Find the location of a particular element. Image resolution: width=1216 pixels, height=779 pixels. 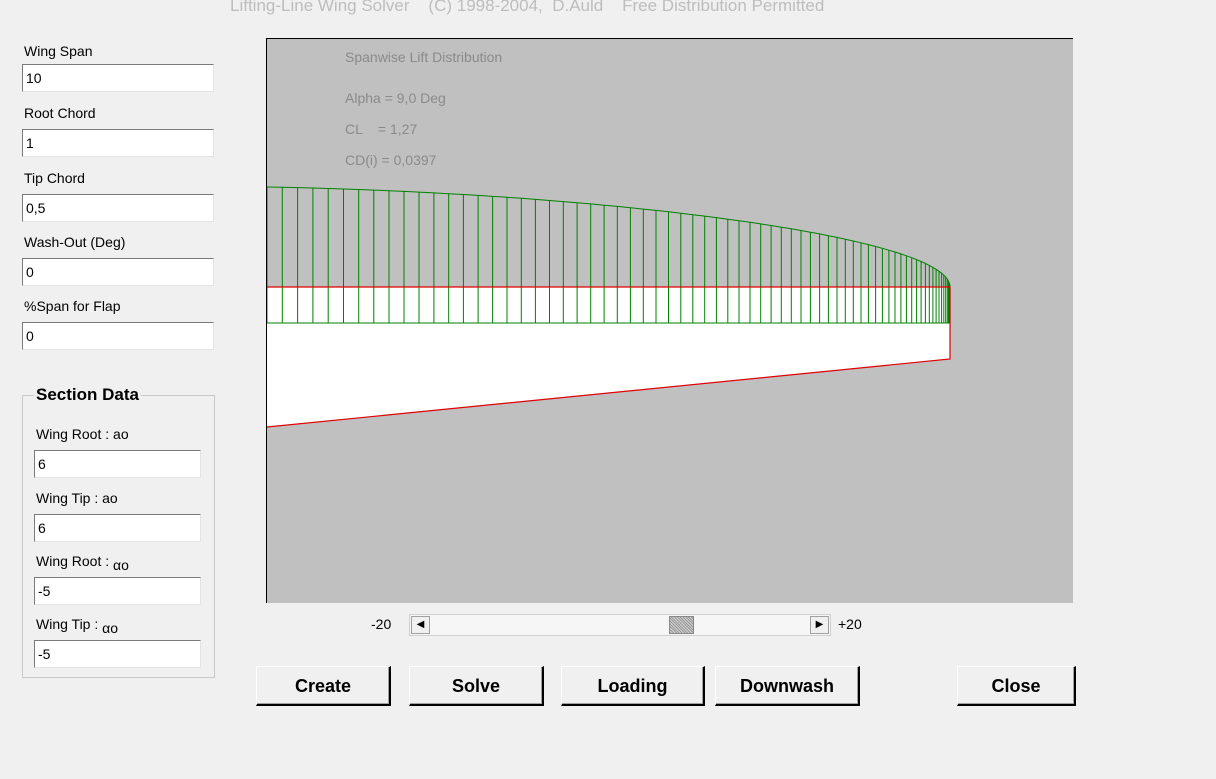

scroll-right-button: ▶ is located at coordinates (819, 625).